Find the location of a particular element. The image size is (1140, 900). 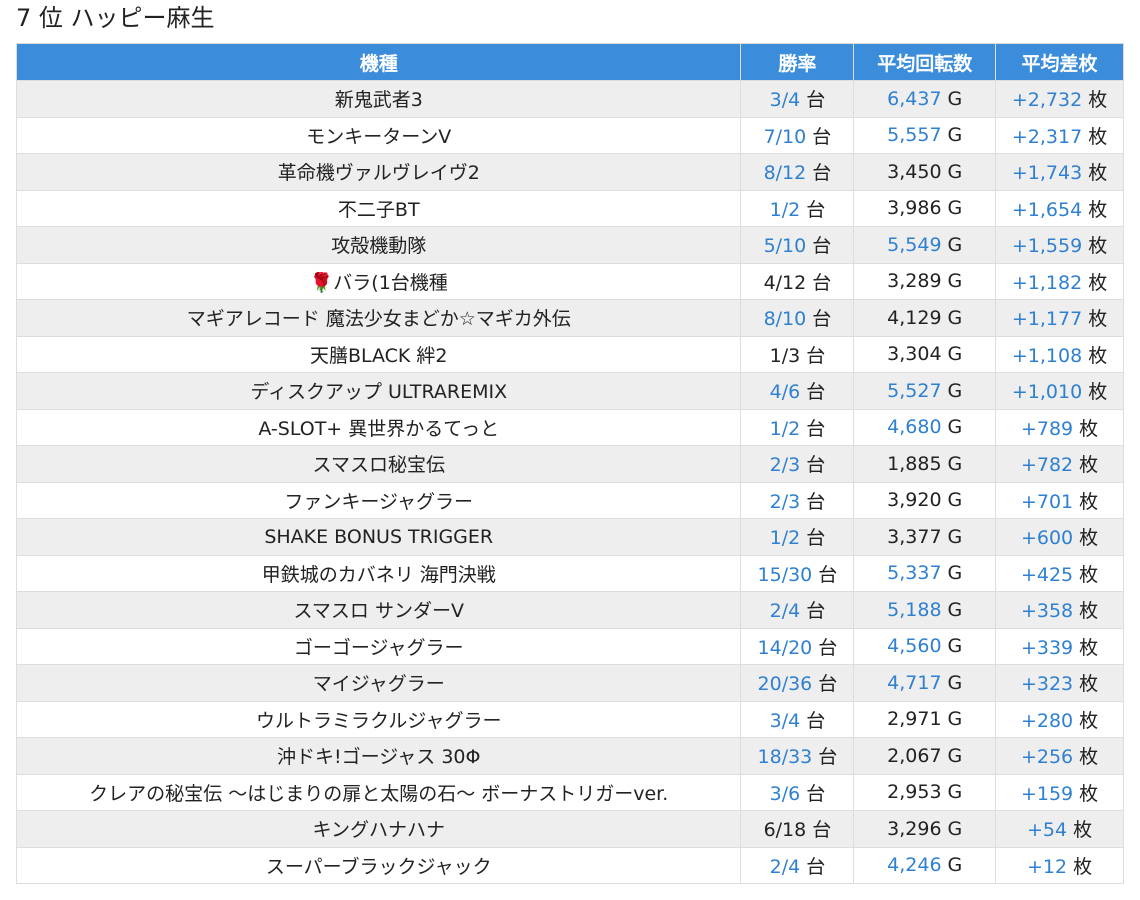

model-cell: 新鬼武者3 is located at coordinates (378, 99).